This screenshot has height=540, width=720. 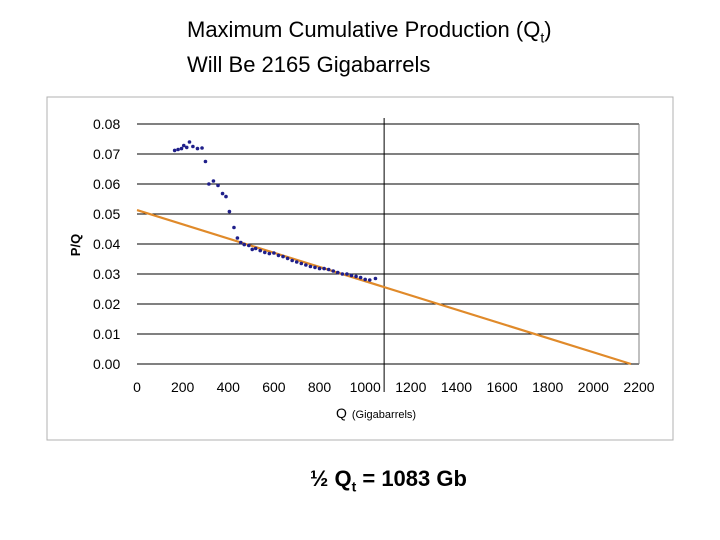 I want to click on points-layer, so click(x=275, y=211).